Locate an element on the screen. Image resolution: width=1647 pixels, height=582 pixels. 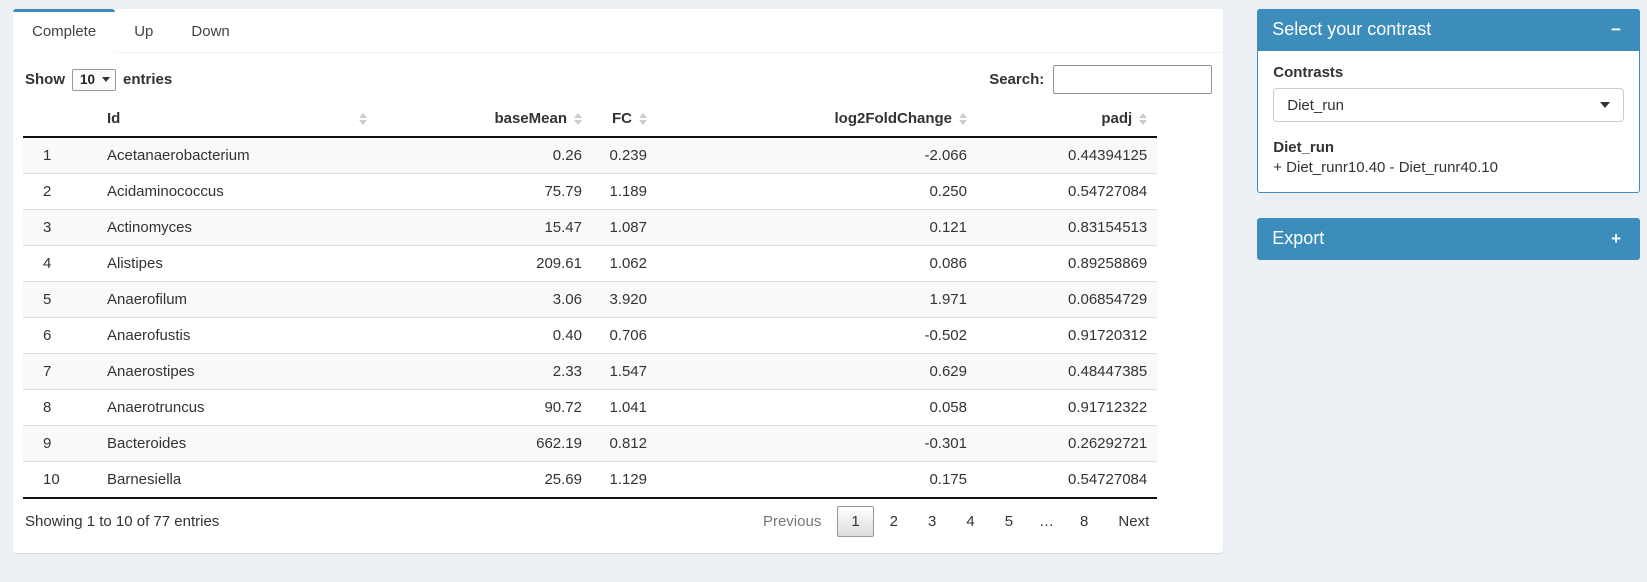
page-length-control: Show 10 entries is located at coordinates (97, 79).